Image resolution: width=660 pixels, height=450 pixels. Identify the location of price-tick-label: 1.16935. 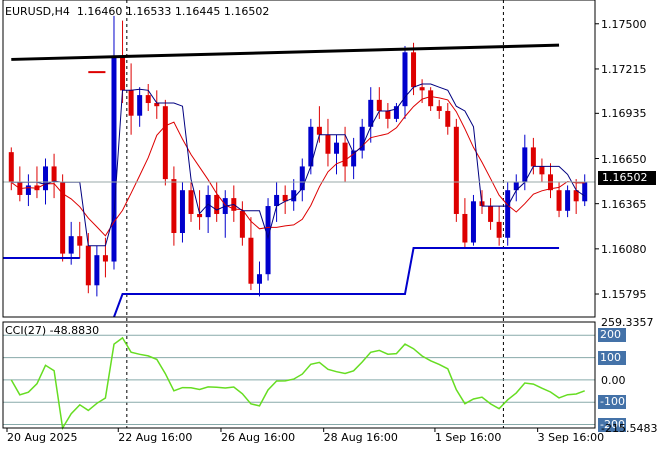
(624, 114).